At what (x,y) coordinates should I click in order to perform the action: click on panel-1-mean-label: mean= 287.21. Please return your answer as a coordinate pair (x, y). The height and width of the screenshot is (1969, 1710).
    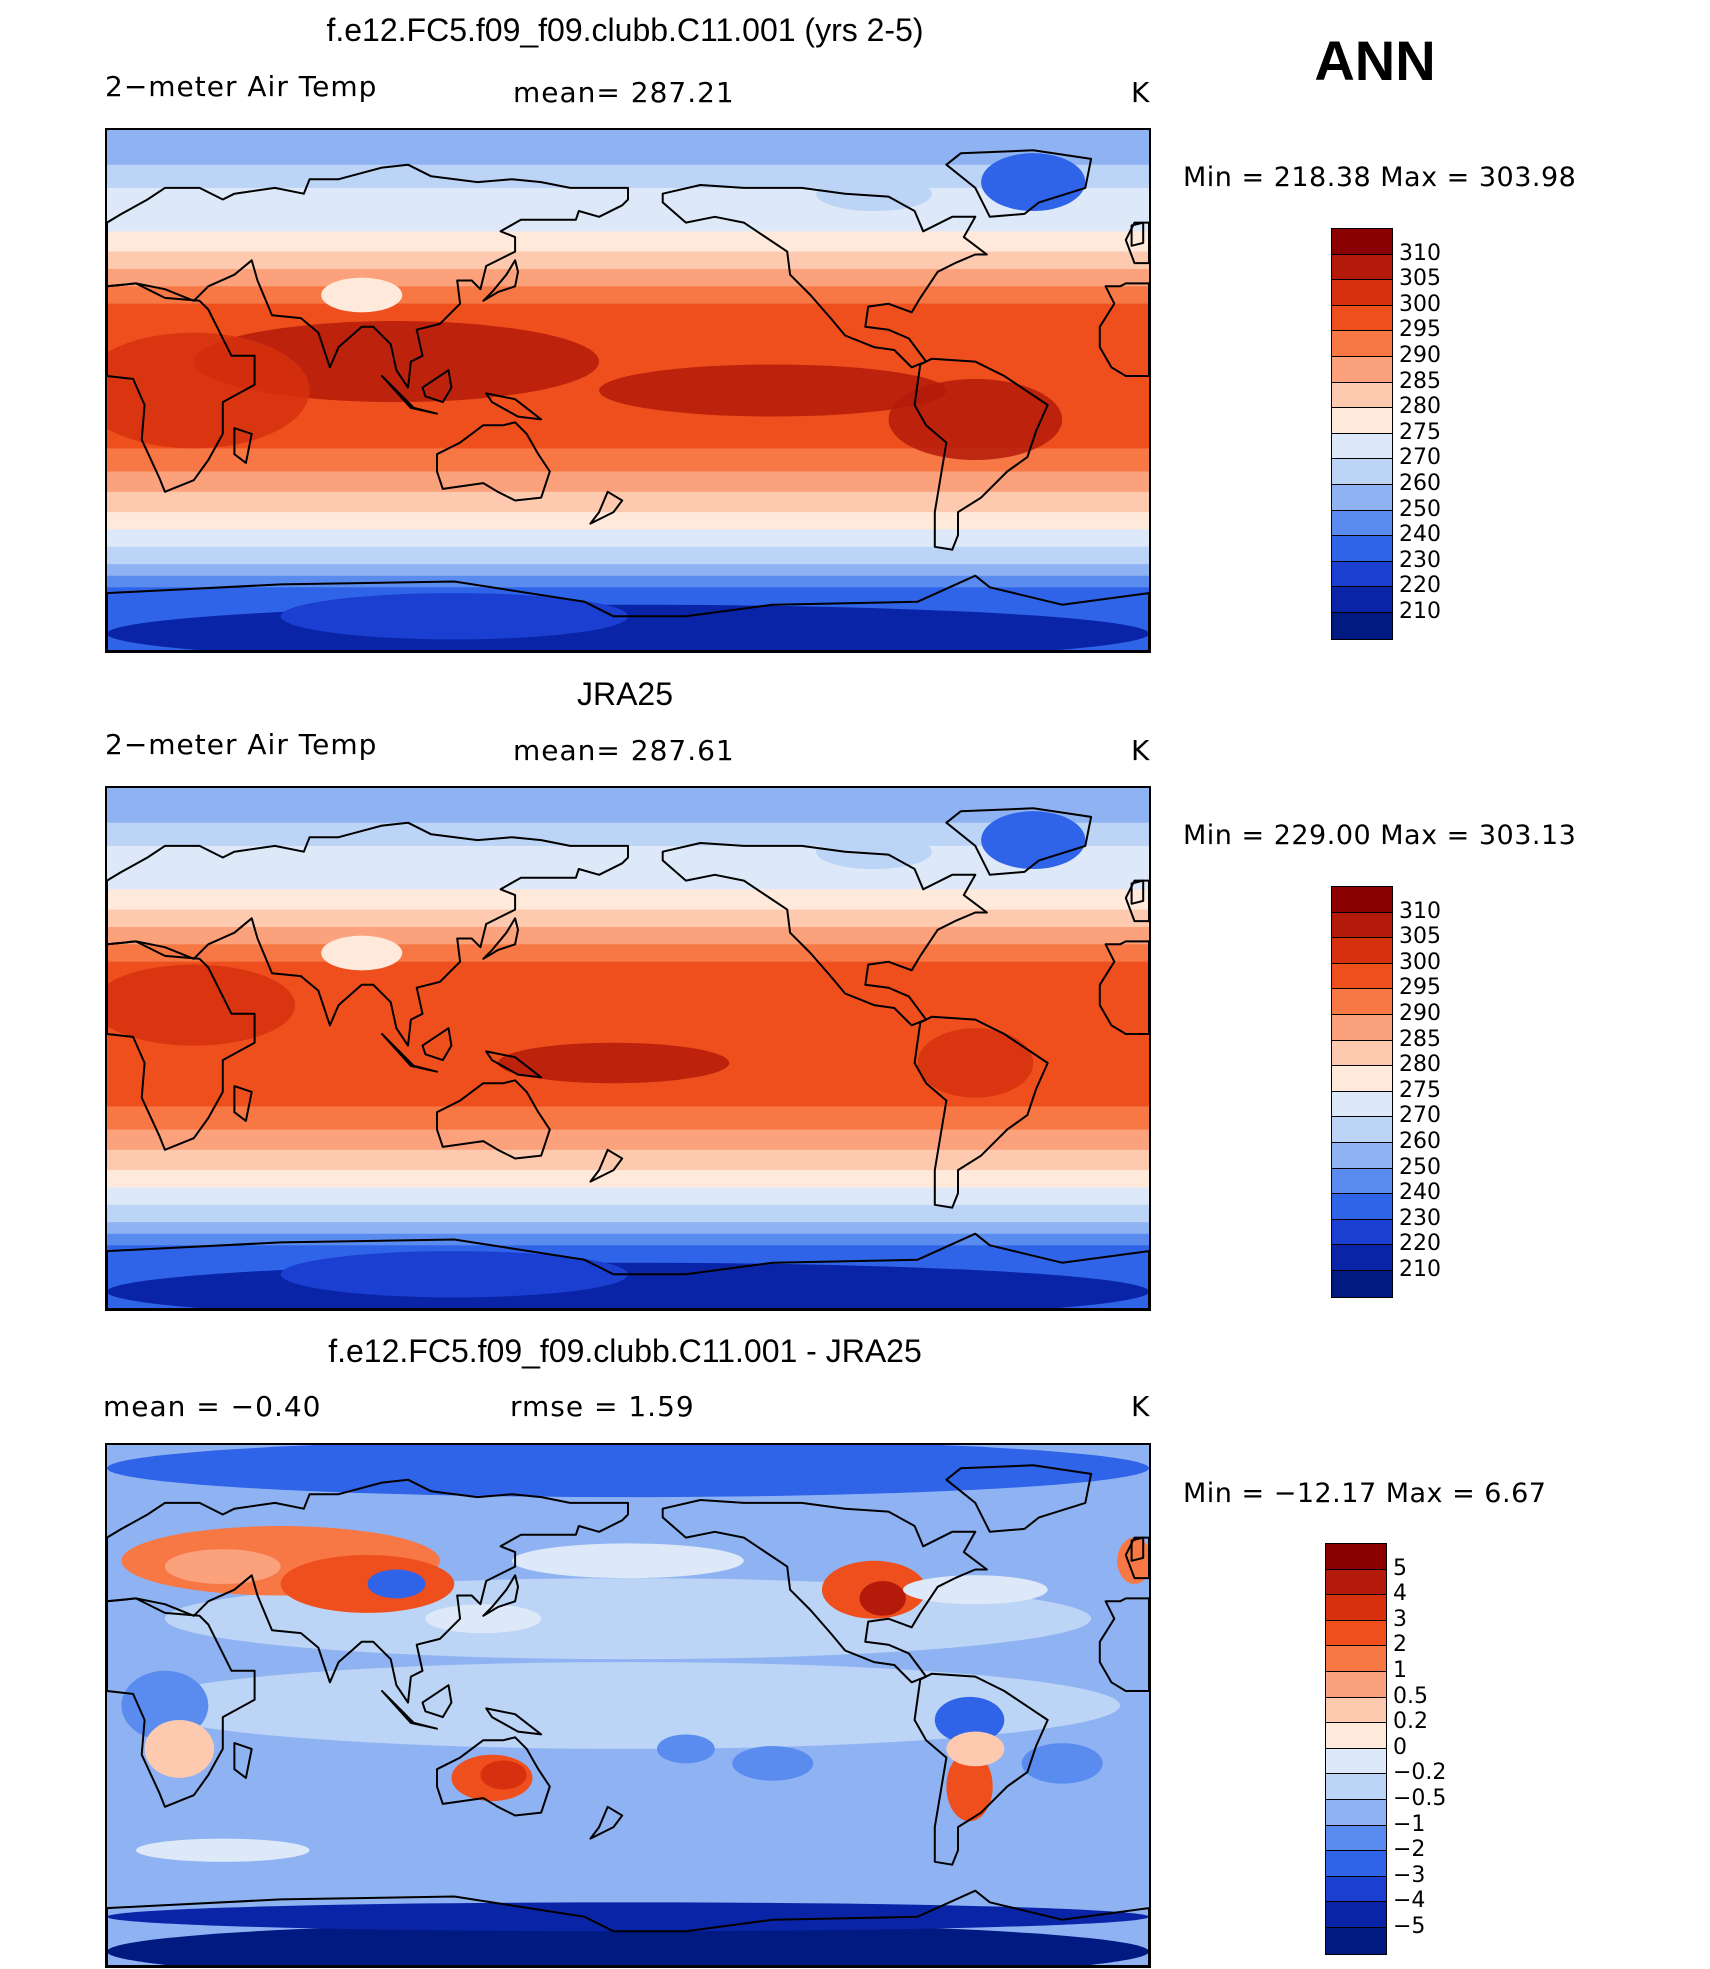
    Looking at the image, I should click on (624, 92).